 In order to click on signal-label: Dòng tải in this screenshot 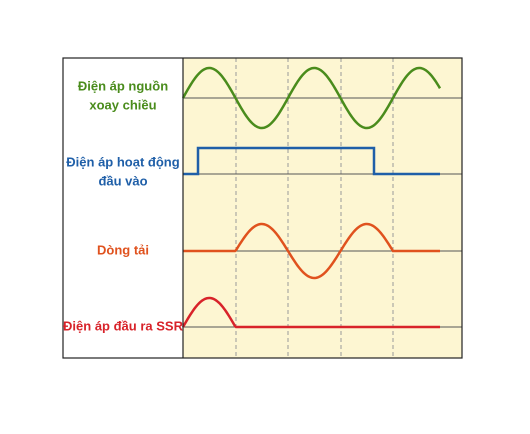, I will do `click(123, 249)`.